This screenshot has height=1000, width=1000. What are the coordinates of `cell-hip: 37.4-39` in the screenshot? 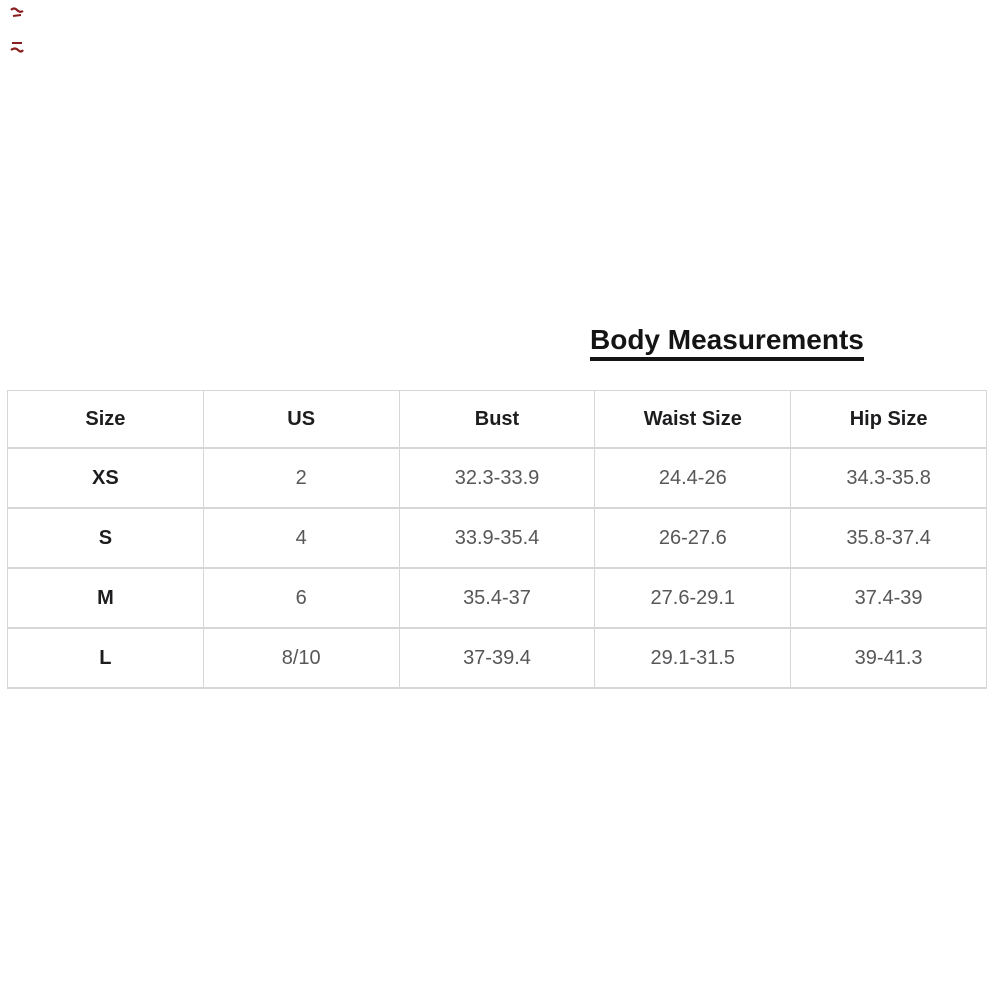 It's located at (888, 598).